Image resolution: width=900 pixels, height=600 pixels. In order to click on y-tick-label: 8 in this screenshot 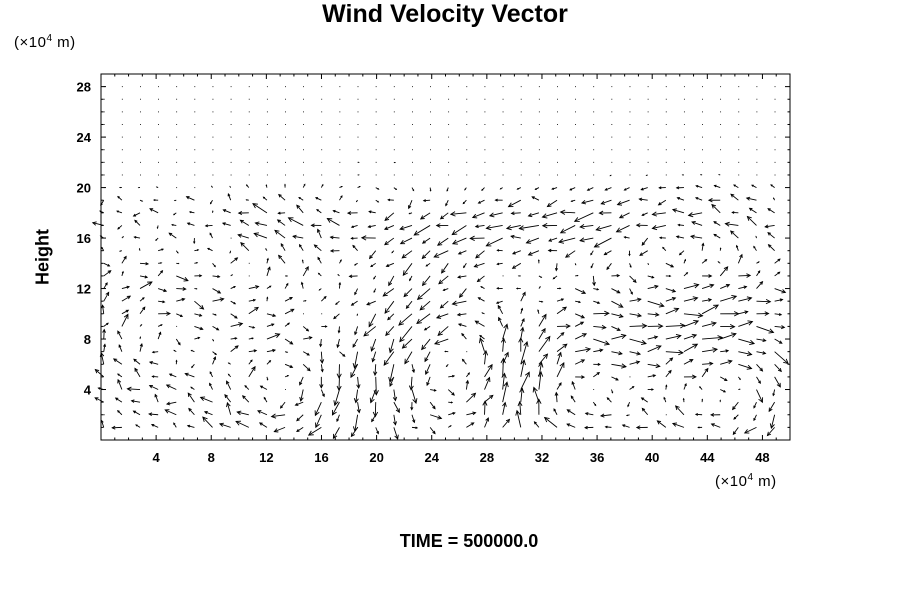, I will do `click(87, 339)`.